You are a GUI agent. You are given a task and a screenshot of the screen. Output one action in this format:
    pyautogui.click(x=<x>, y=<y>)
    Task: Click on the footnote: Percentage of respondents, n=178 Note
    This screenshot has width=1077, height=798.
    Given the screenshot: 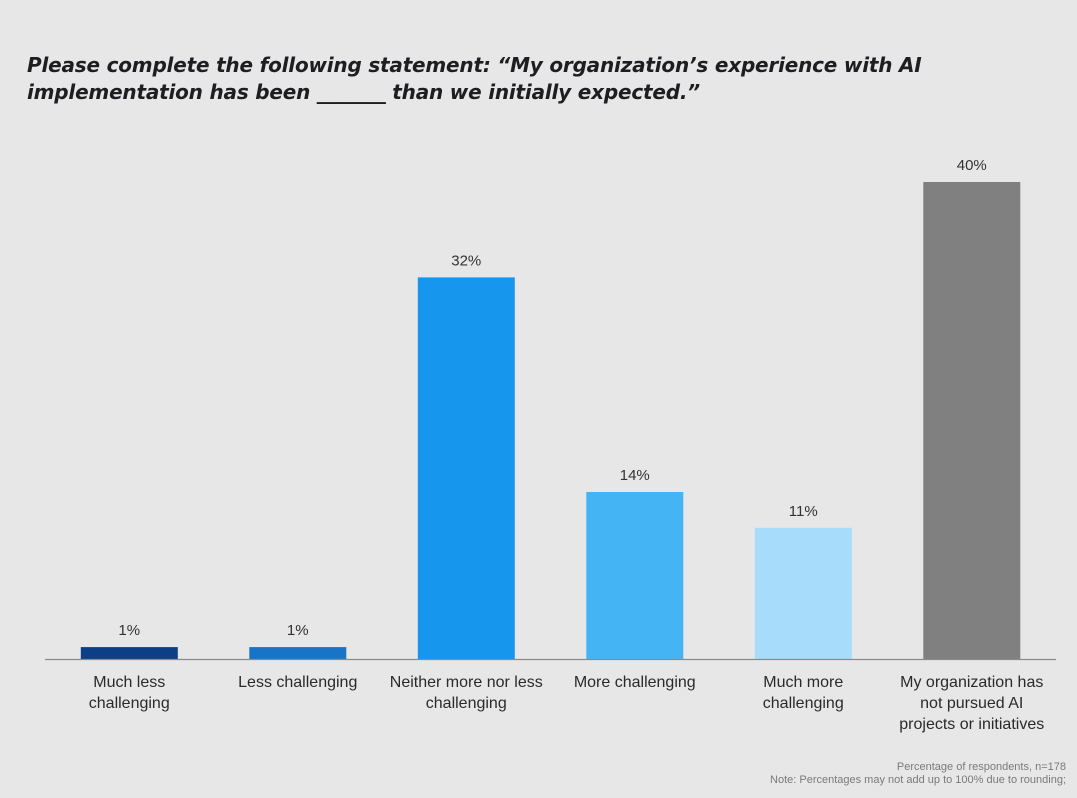 What is the action you would take?
    pyautogui.click(x=918, y=774)
    